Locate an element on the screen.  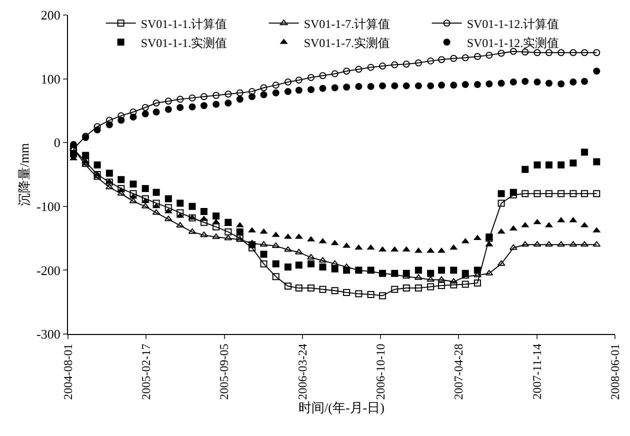
y-tick-label: 200 is located at coordinates (50, 15).